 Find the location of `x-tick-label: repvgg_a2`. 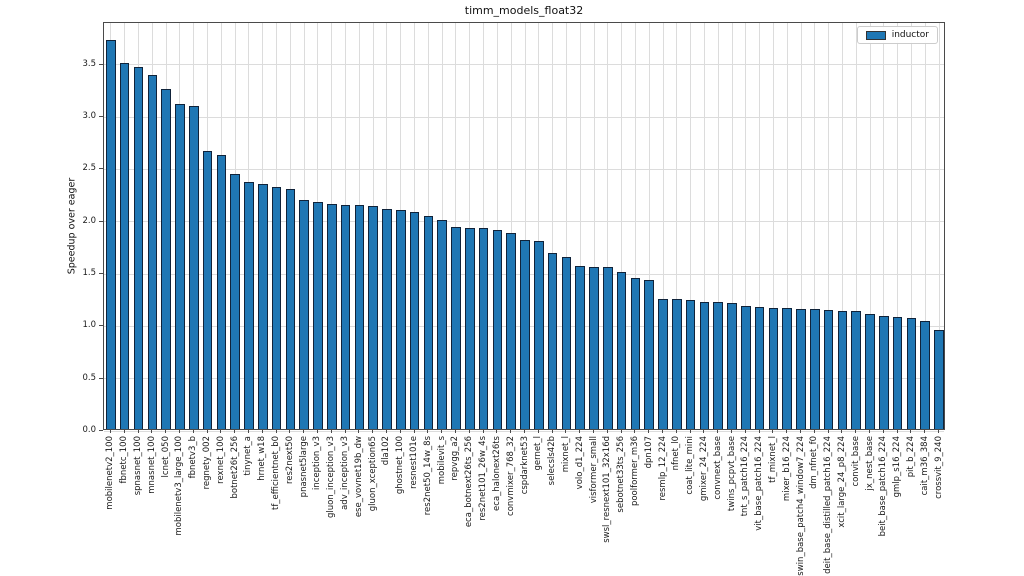

x-tick-label: repvgg_a2 is located at coordinates (455, 458).